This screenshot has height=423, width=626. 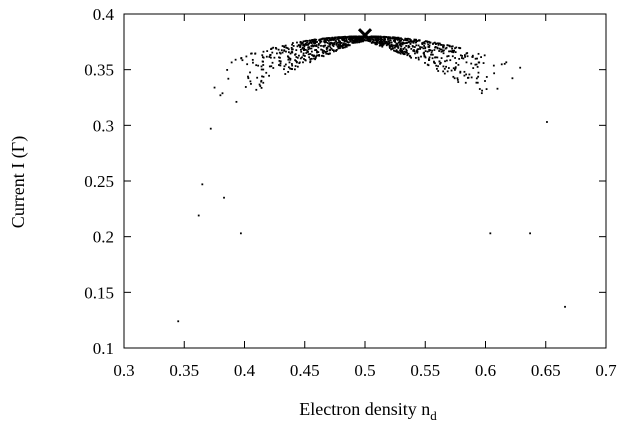 I want to click on y-tick-label: 0.1, so click(x=103, y=348).